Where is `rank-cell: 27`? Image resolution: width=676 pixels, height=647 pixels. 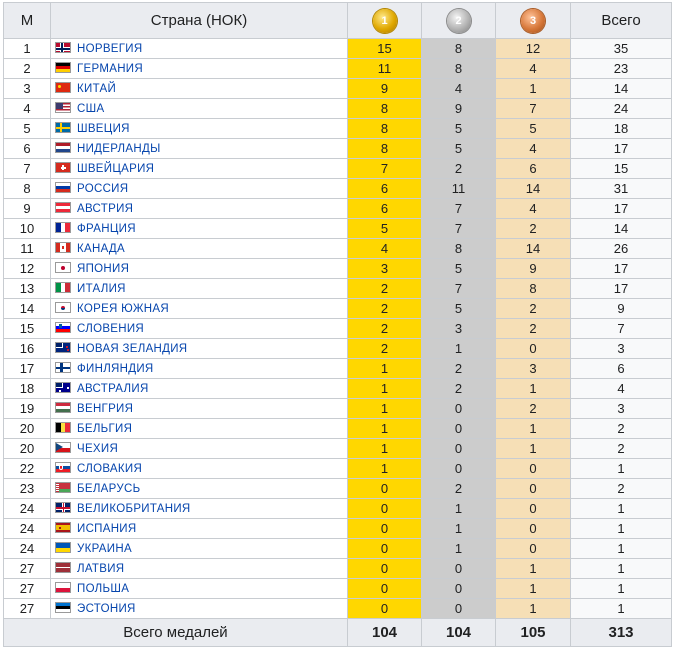 rank-cell: 27 is located at coordinates (27, 588).